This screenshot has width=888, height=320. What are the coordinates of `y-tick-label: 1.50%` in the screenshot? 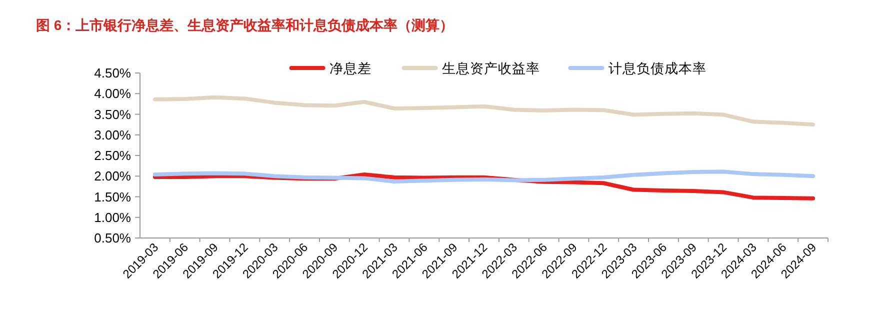 It's located at (113, 196).